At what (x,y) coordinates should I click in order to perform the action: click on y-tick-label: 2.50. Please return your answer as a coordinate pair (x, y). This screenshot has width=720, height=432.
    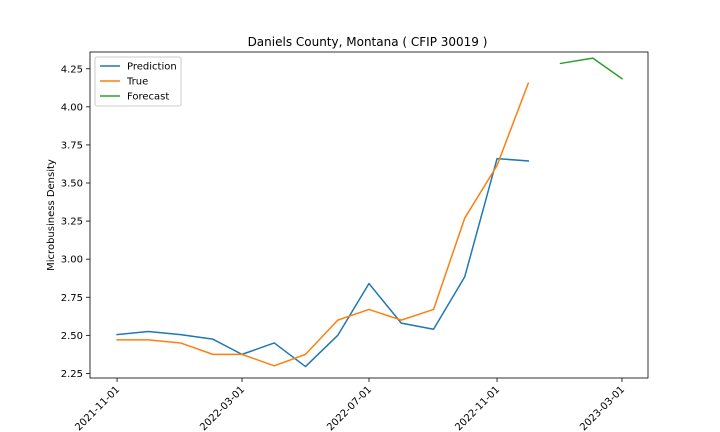
    Looking at the image, I should click on (72, 336).